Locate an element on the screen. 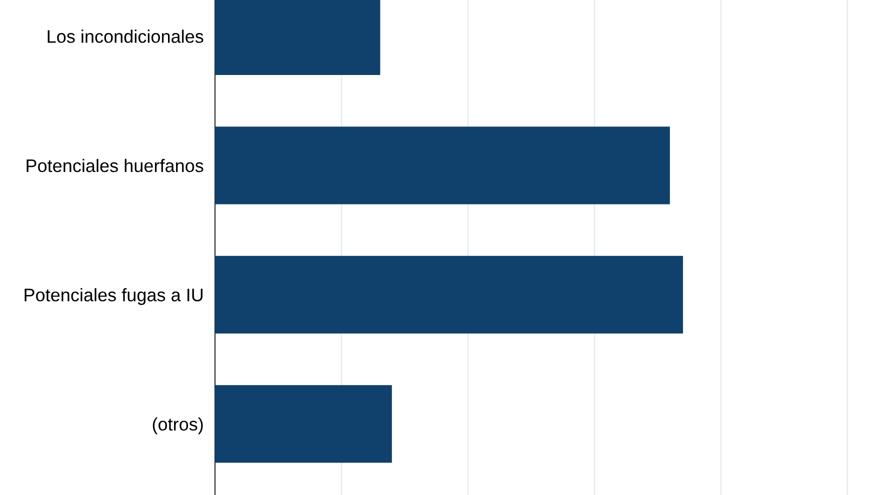 The width and height of the screenshot is (880, 495). y-tick-label: Potenciales huerfanos is located at coordinates (115, 165).